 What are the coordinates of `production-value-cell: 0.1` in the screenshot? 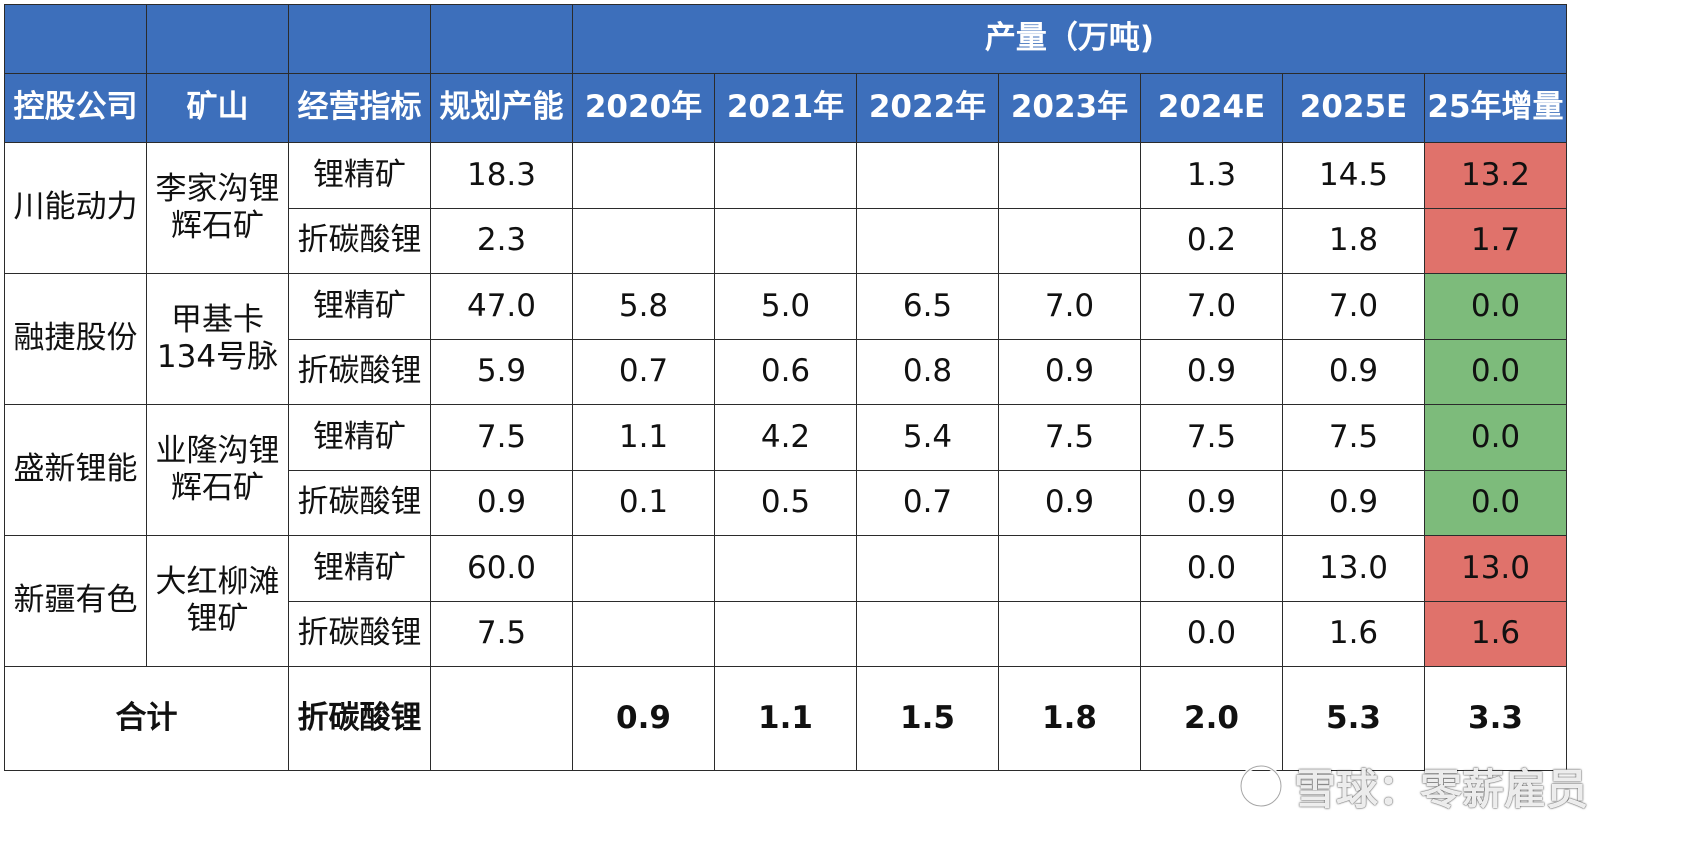 It's located at (643, 502).